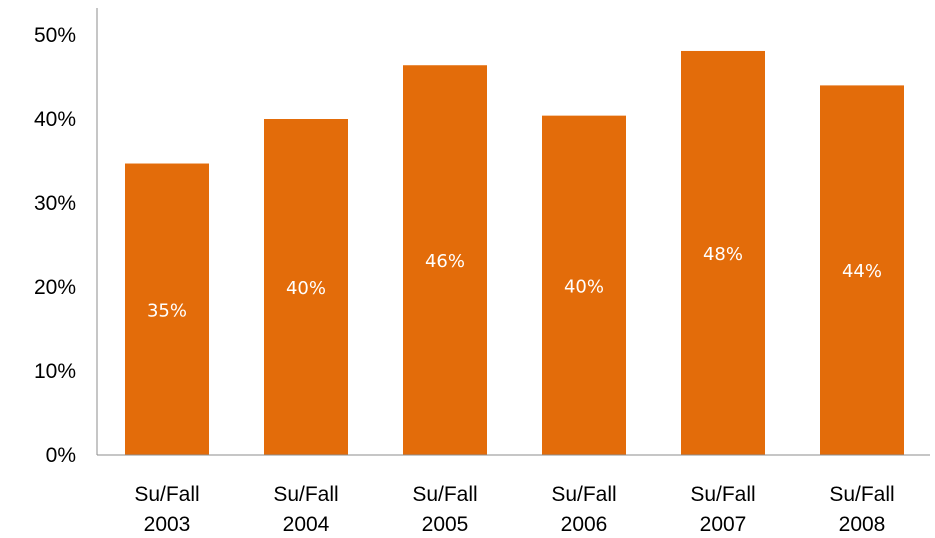  Describe the element at coordinates (305, 509) in the screenshot. I see `x-category-label: Su/Fall 2004` at that location.